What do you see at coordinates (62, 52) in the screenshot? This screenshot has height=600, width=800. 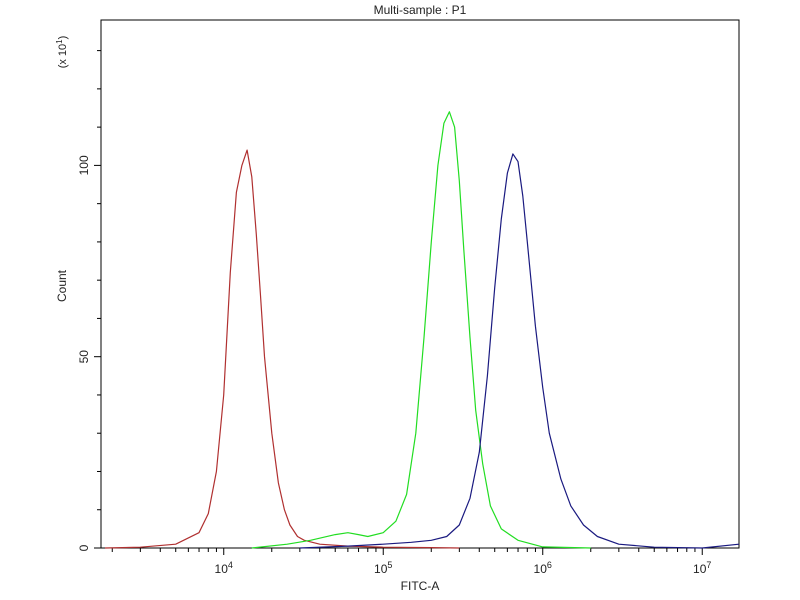 I see `y-multiplier-label: (x 101)` at bounding box center [62, 52].